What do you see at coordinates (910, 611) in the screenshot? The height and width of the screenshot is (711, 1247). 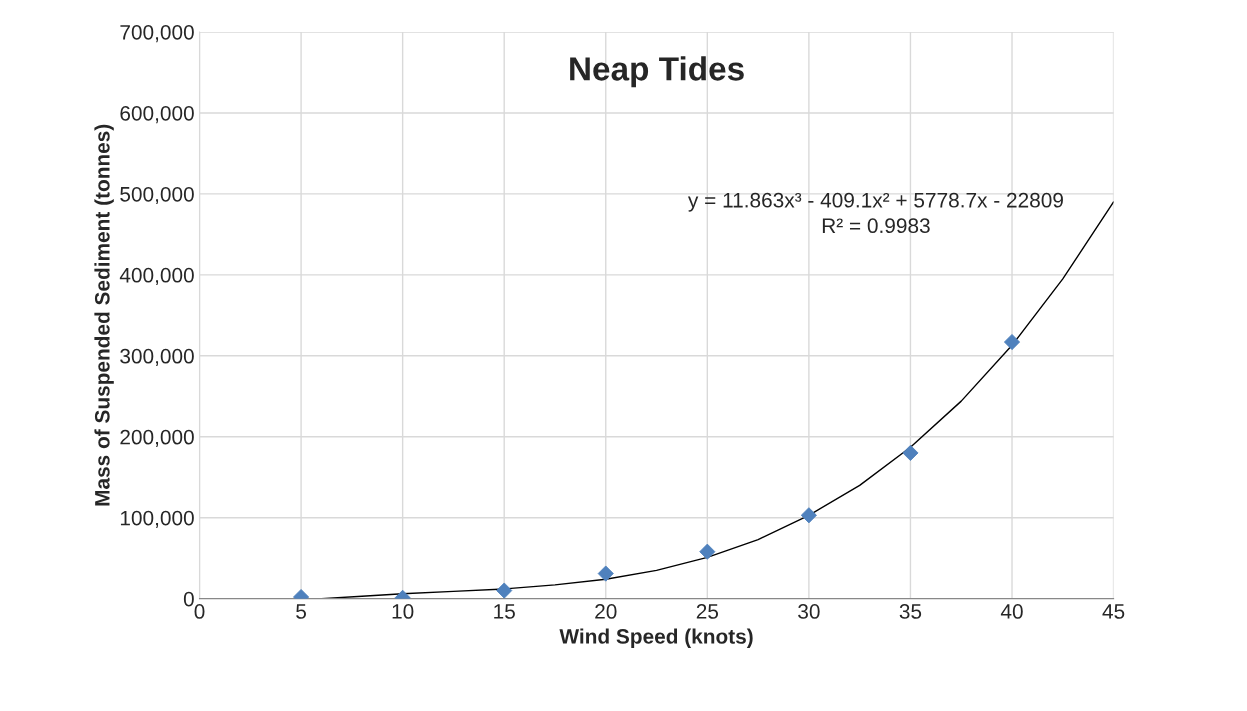 I see `x-tick-label: 35` at bounding box center [910, 611].